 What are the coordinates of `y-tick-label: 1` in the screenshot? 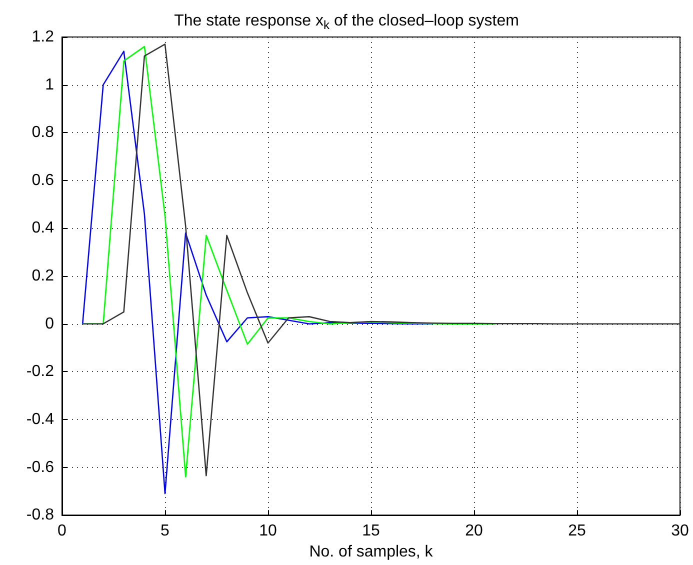 It's located at (49, 85).